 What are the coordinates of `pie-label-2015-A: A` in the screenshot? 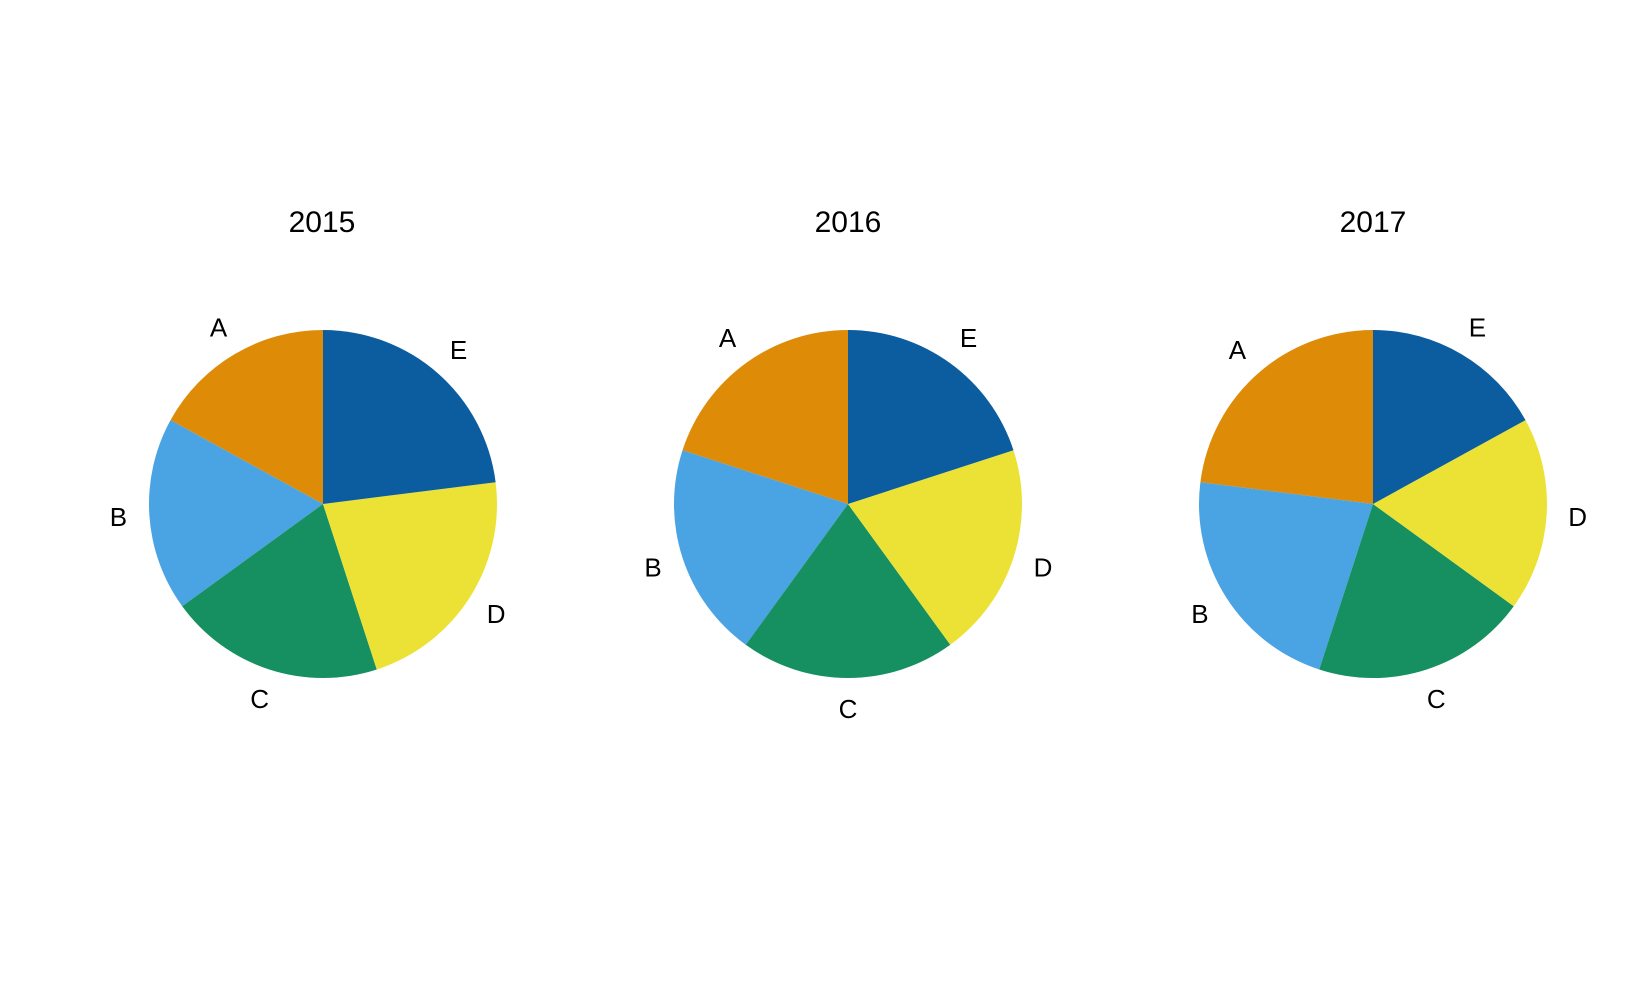 It's located at (219, 328).